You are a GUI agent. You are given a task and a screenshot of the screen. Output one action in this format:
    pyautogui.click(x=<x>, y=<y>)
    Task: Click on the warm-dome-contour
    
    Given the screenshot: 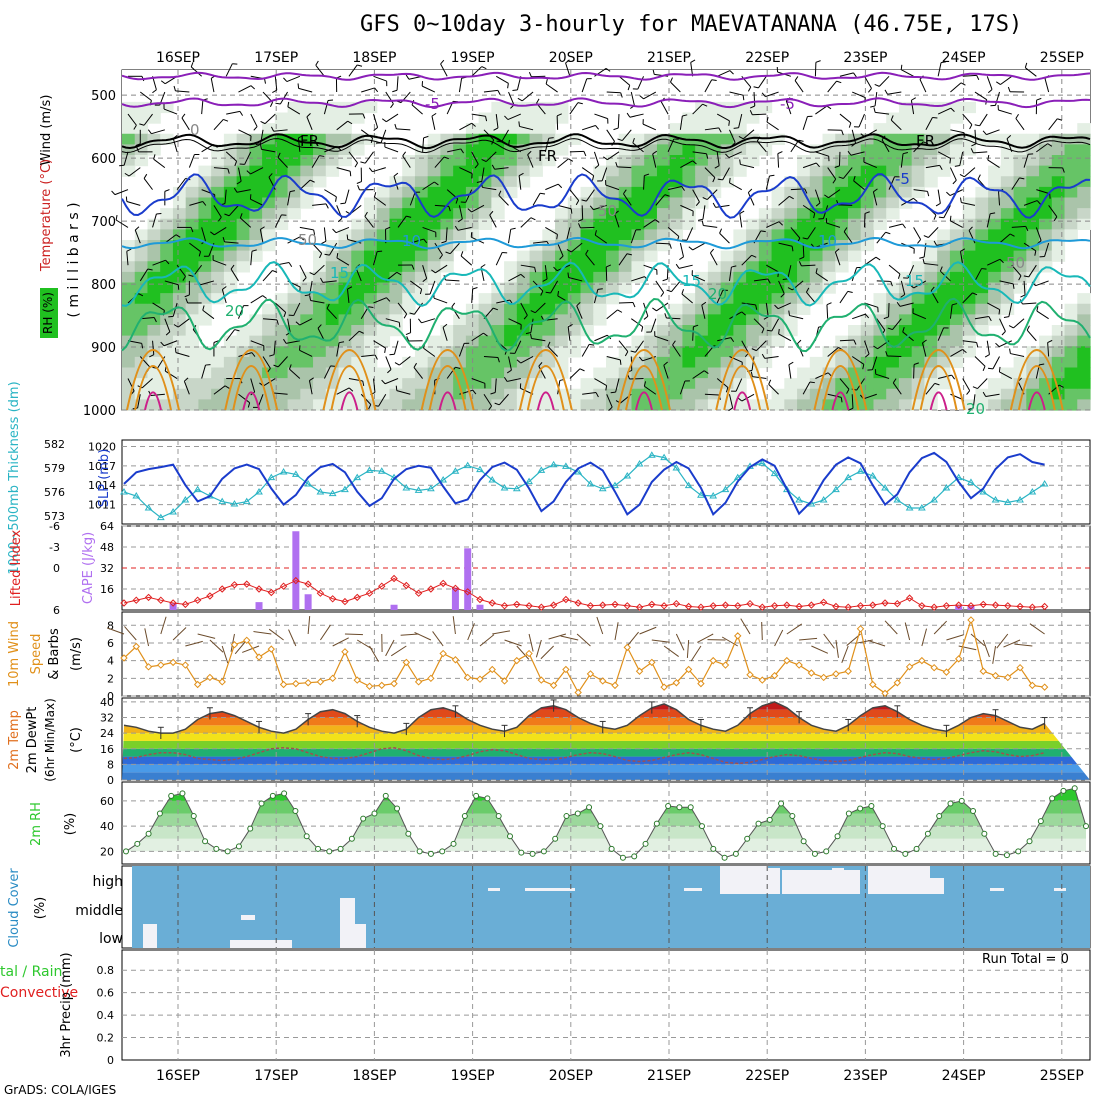 What is the action you would take?
    pyautogui.click(x=349, y=380)
    